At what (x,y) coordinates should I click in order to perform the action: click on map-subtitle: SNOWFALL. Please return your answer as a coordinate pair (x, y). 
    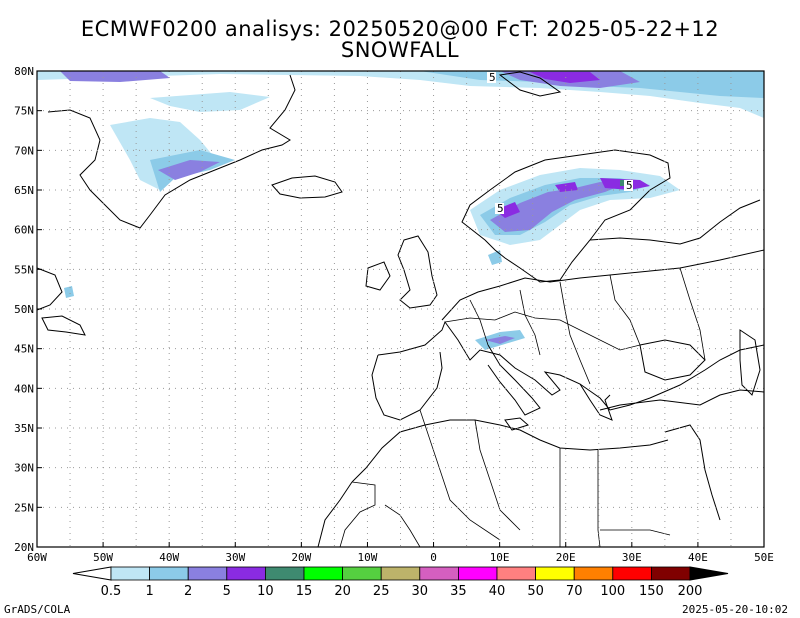
    Looking at the image, I should click on (400, 50).